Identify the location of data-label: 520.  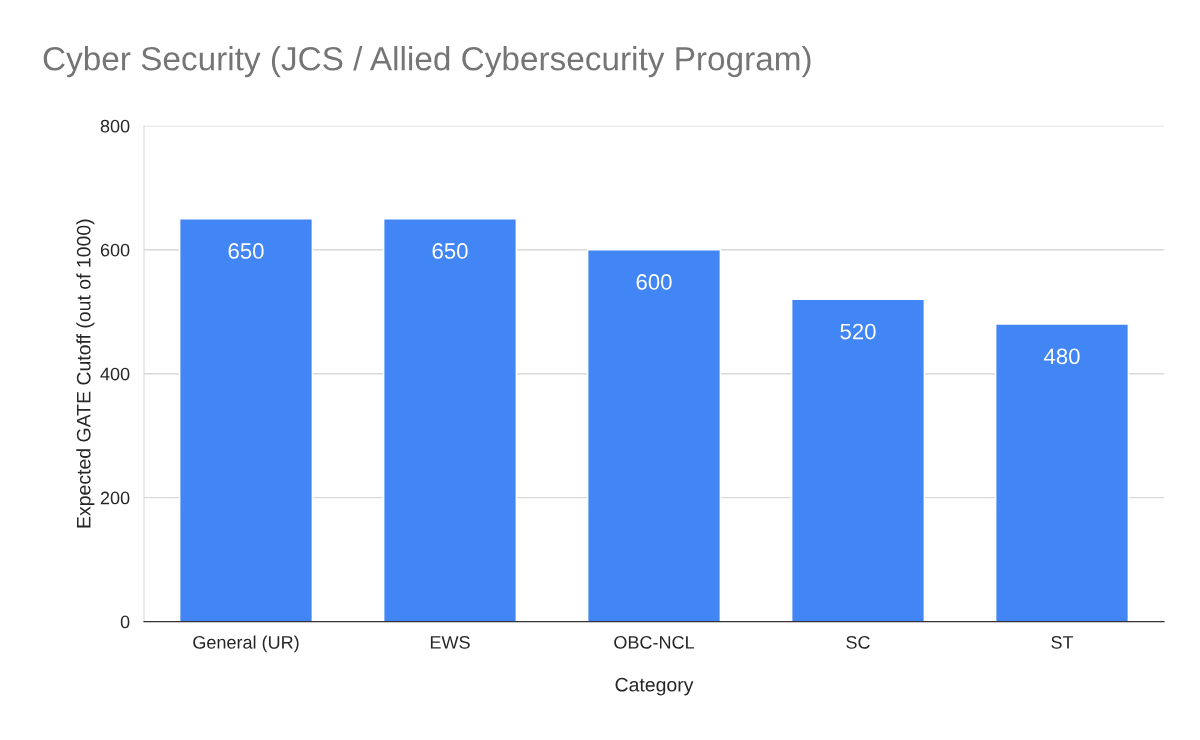
(858, 331).